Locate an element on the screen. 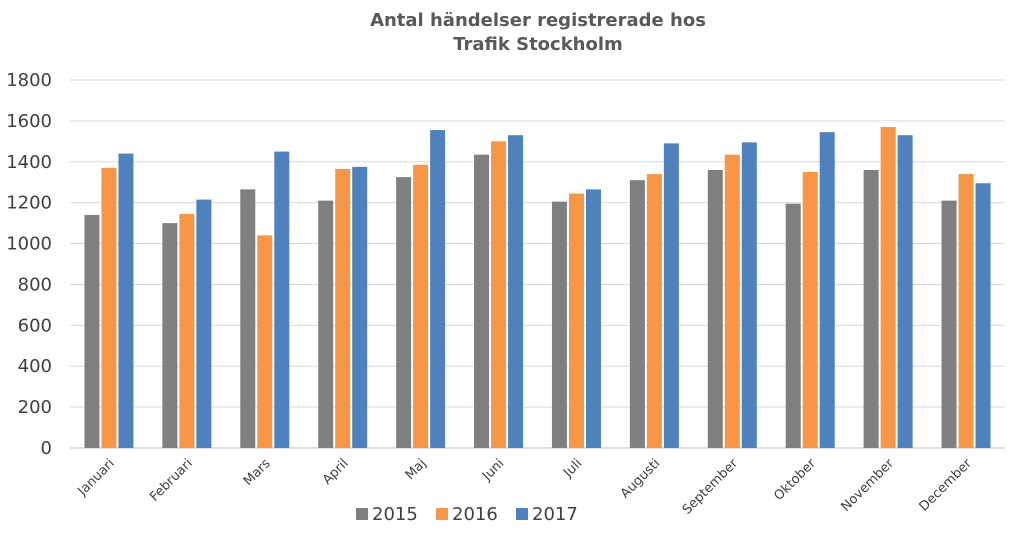 The width and height of the screenshot is (1024, 545). x-tick-label: Mars is located at coordinates (257, 472).